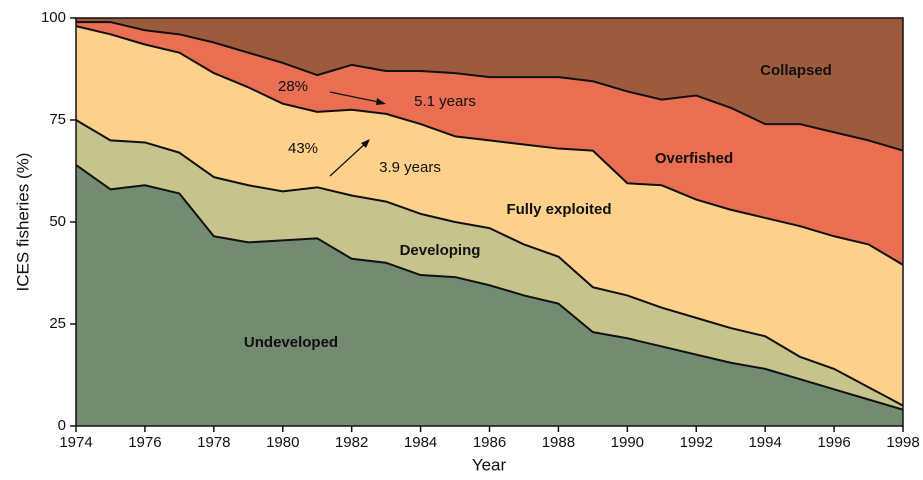 This screenshot has height=480, width=923. I want to click on x-tick-label: 1980, so click(282, 442).